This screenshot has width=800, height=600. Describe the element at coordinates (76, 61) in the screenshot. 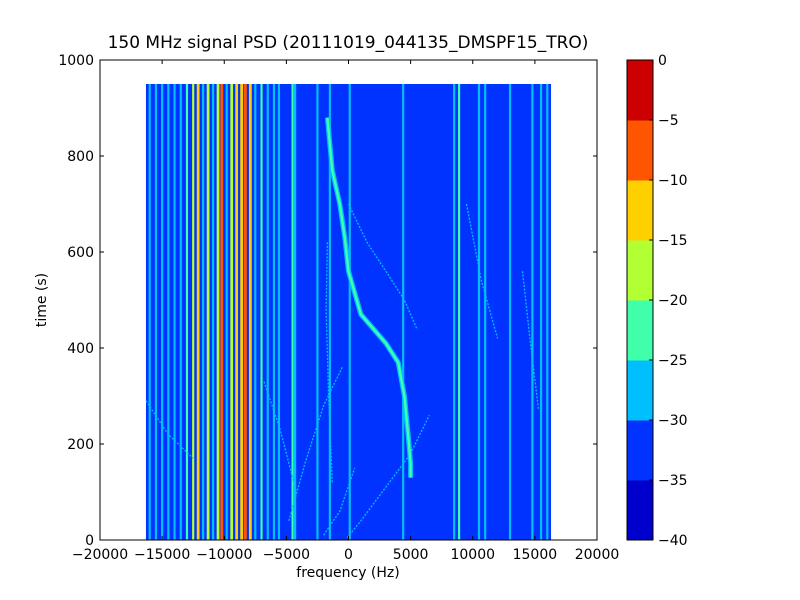

I see `y-tick-label: 1000` at that location.